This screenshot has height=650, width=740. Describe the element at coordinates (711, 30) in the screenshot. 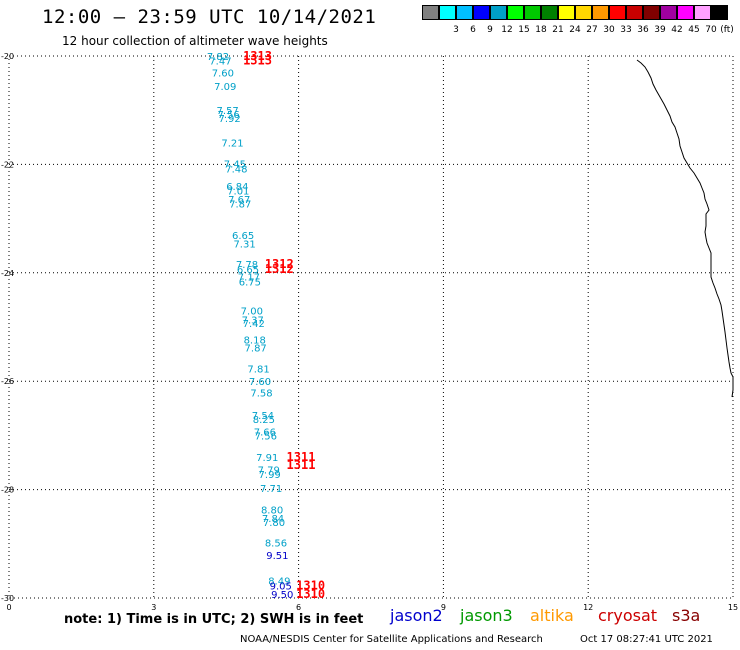

I see `legend-label: 70` at that location.